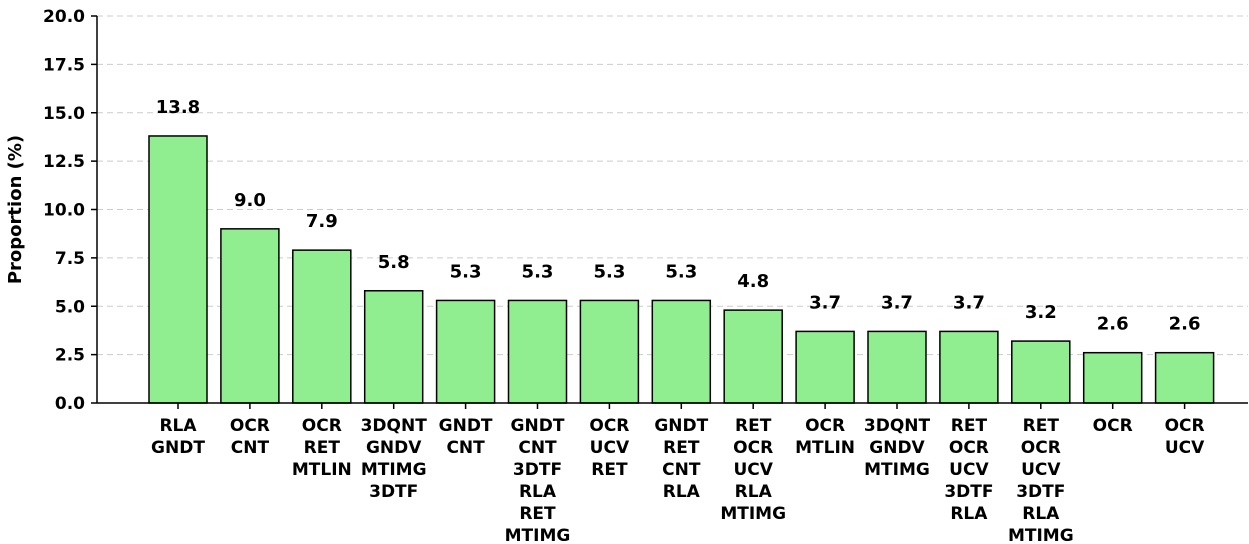  What do you see at coordinates (64, 162) in the screenshot?
I see `y-tick-label: 12.5` at bounding box center [64, 162].